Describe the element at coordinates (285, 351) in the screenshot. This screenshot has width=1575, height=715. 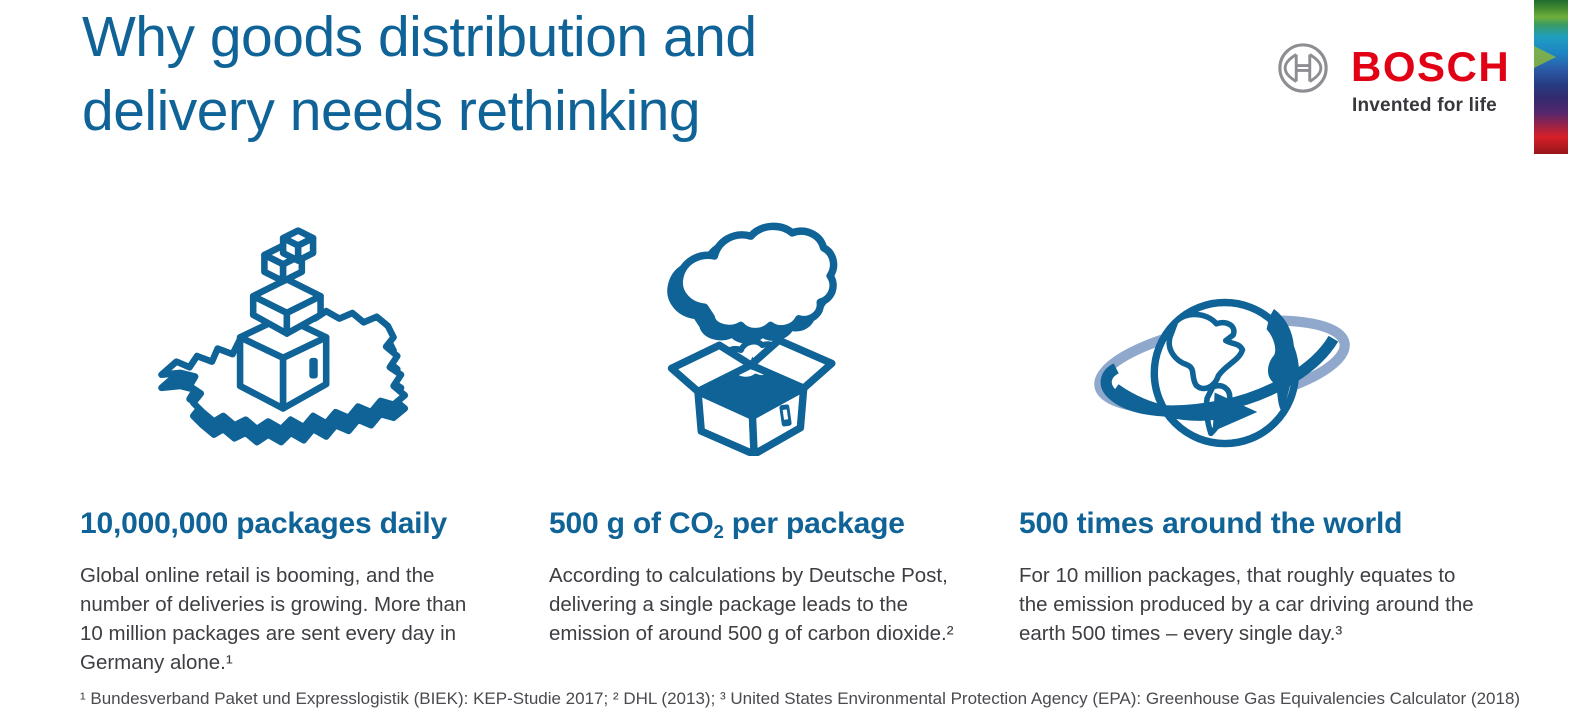
I see `germany-map-packages-icon` at that location.